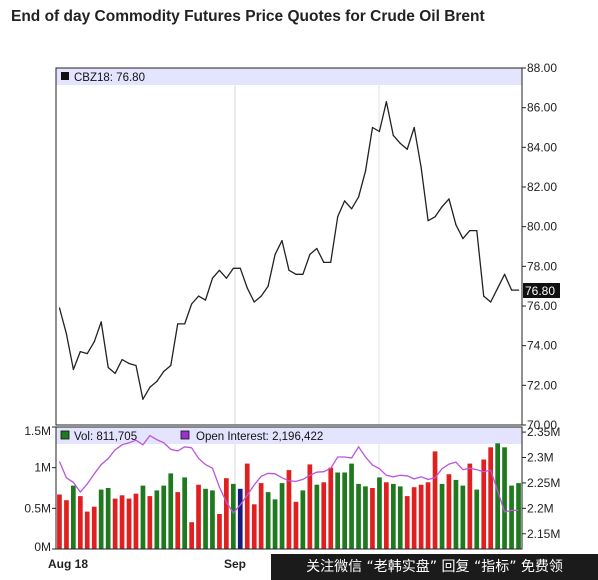  Describe the element at coordinates (109, 78) in the screenshot. I see `price-legend-label: CBZ18: 76.80` at that location.